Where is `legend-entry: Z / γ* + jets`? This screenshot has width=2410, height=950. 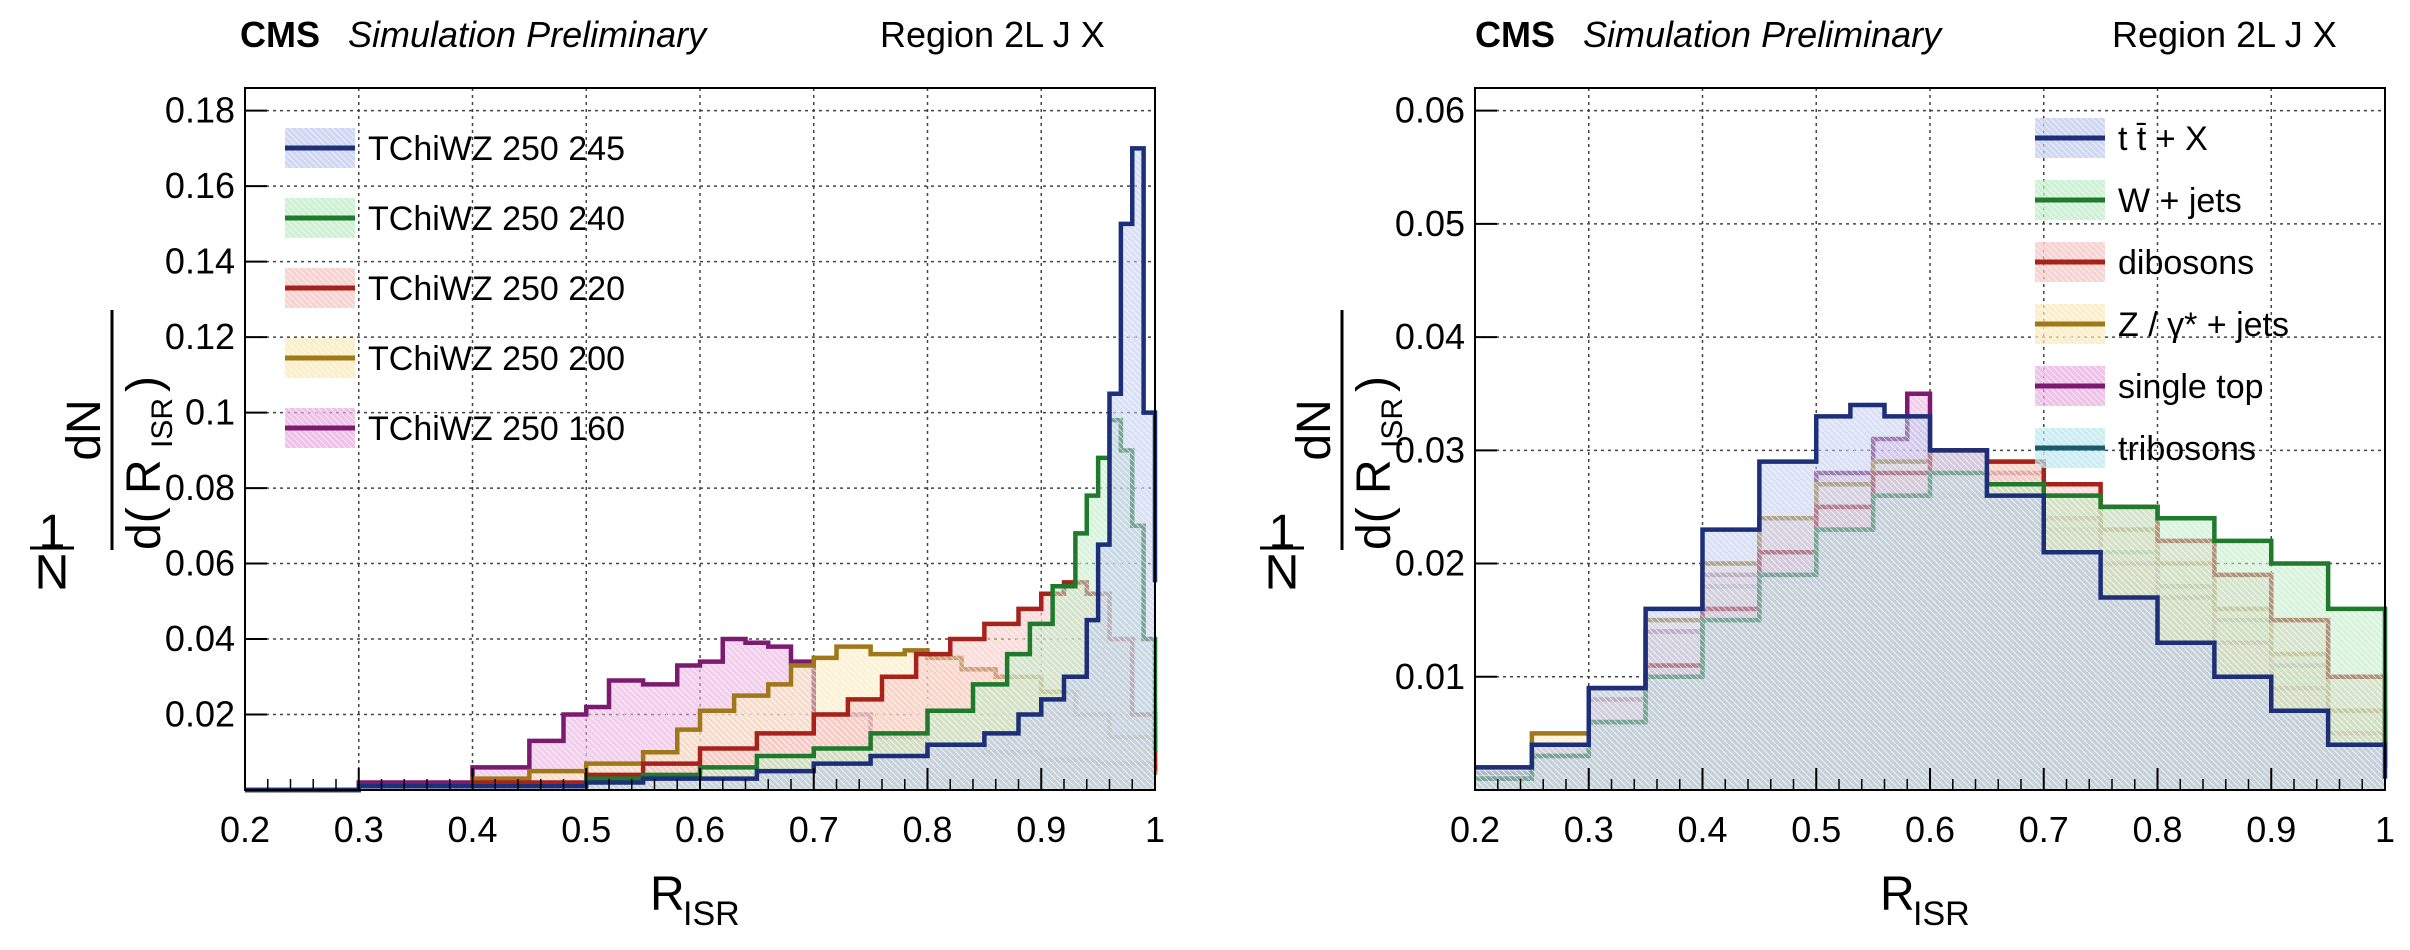 legend-entry: Z / γ* + jets is located at coordinates (2162, 324).